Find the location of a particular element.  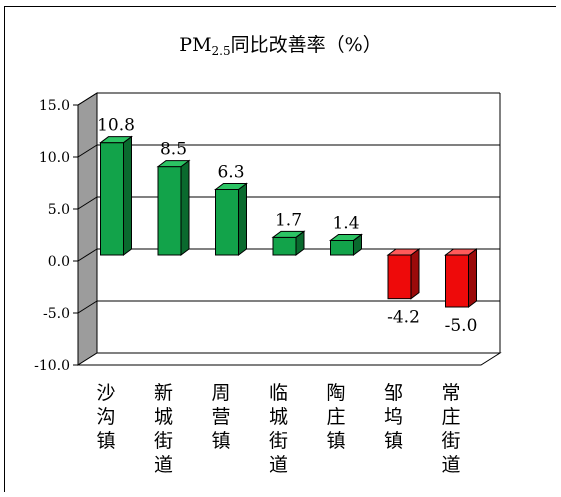

x-tick-label: 陶 is located at coordinates (335, 393).